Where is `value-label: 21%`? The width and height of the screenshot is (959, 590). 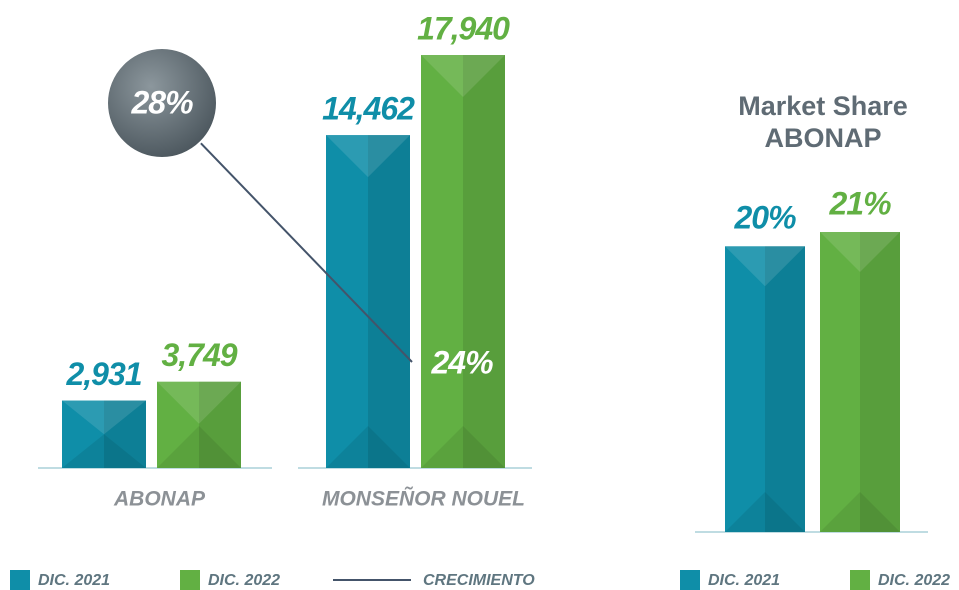
value-label: 21% is located at coordinates (859, 203).